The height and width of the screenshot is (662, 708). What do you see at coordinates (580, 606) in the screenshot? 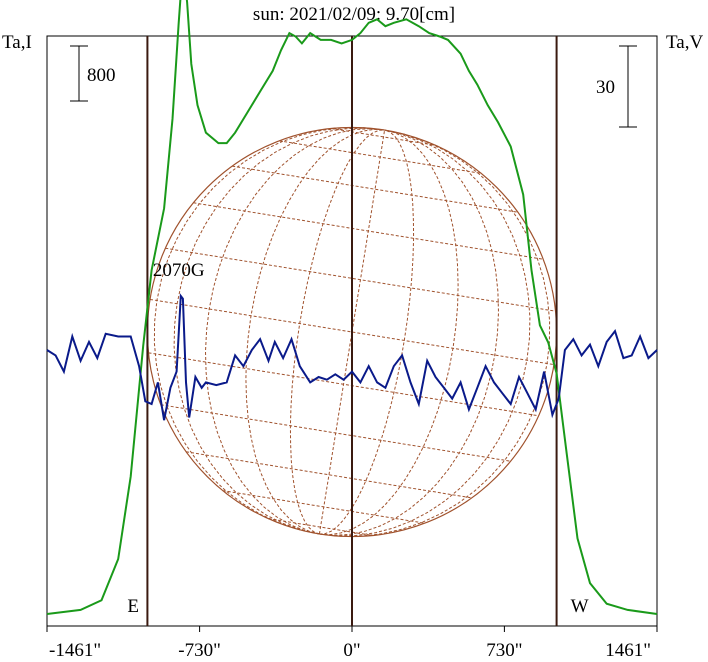
I see `west-limb-label: W` at bounding box center [580, 606].